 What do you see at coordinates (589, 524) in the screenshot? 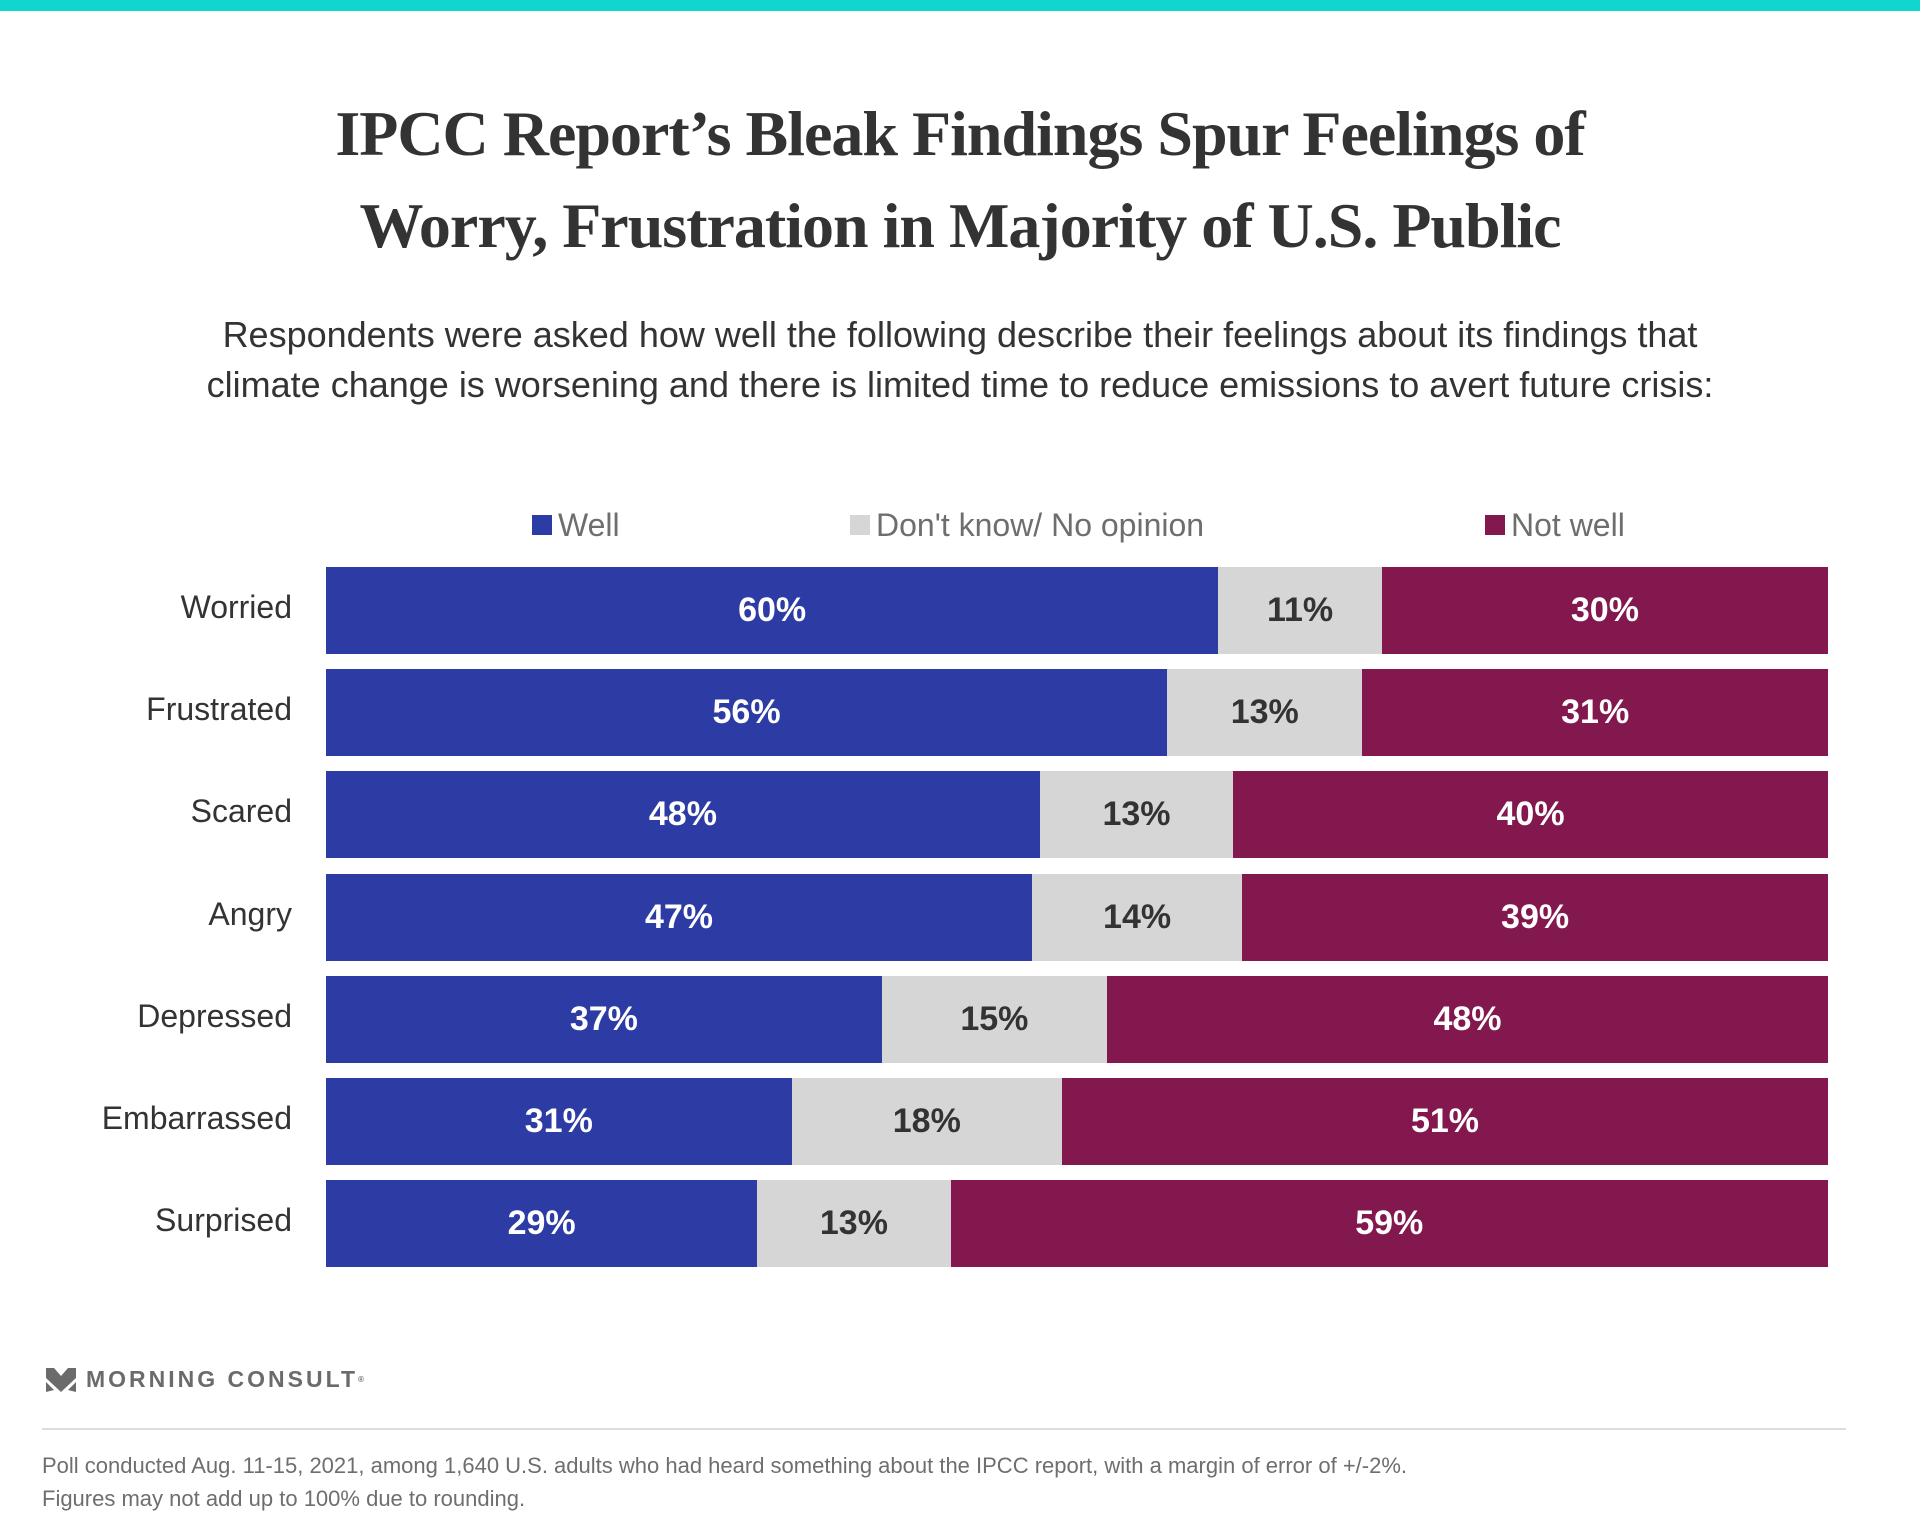
I see `legend-label-well: Well` at bounding box center [589, 524].